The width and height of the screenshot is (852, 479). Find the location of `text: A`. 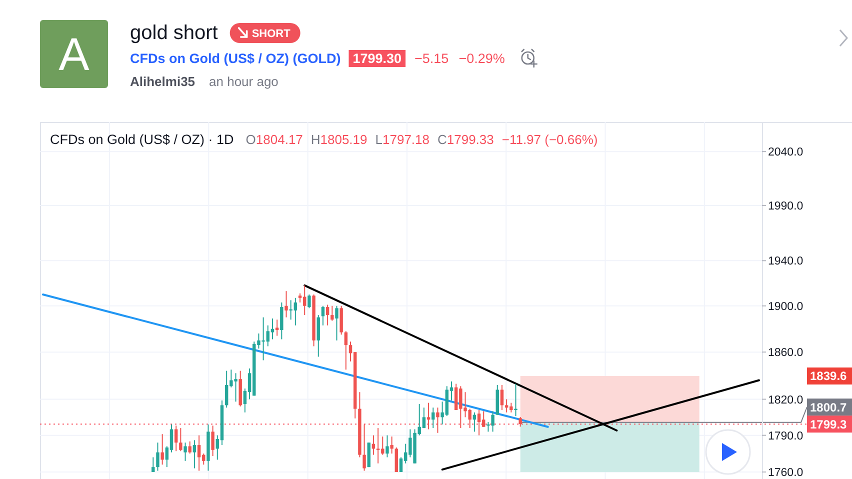

text: A is located at coordinates (74, 54).